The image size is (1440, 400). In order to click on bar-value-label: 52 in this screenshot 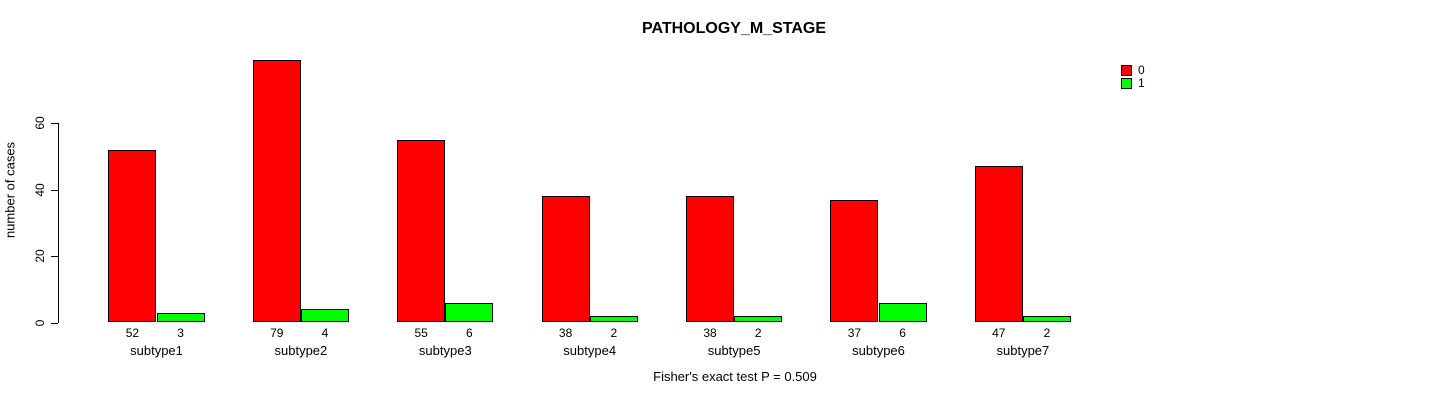, I will do `click(132, 333)`.